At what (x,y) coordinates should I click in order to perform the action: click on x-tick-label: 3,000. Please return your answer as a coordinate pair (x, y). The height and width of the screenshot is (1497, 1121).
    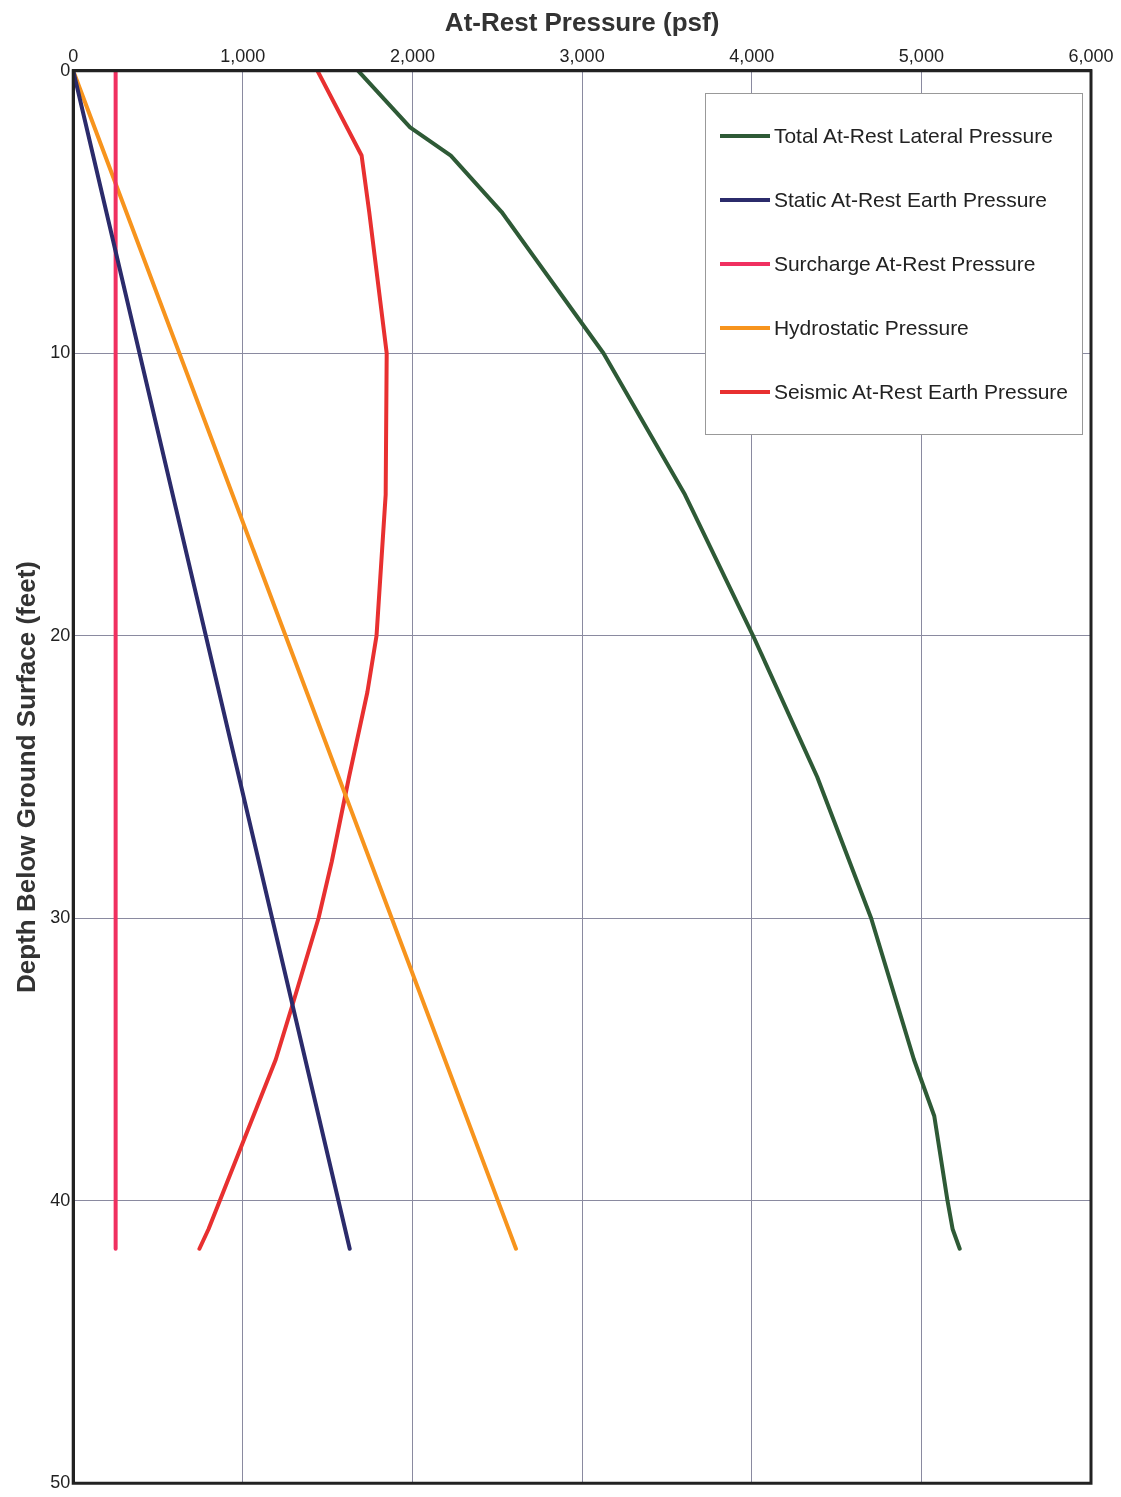
    Looking at the image, I should click on (582, 55).